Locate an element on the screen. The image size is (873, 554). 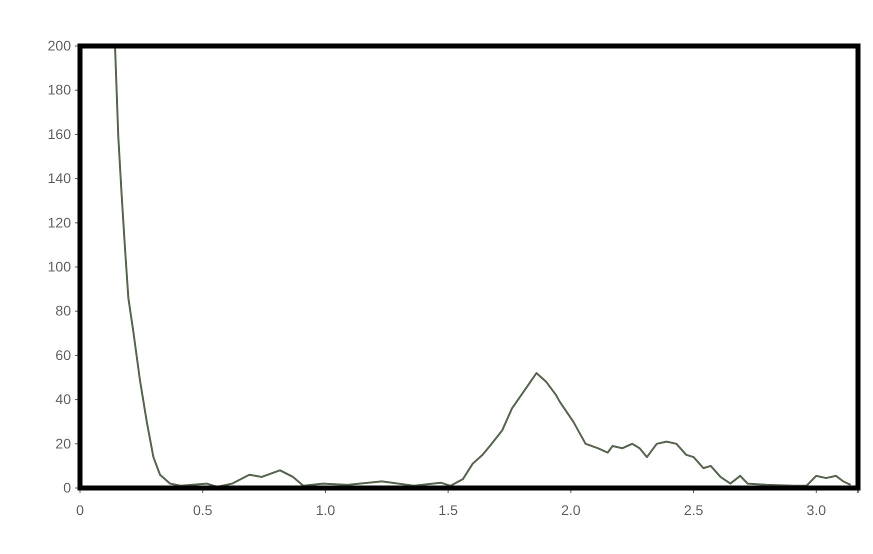
x-tick-label: 0 is located at coordinates (80, 510).